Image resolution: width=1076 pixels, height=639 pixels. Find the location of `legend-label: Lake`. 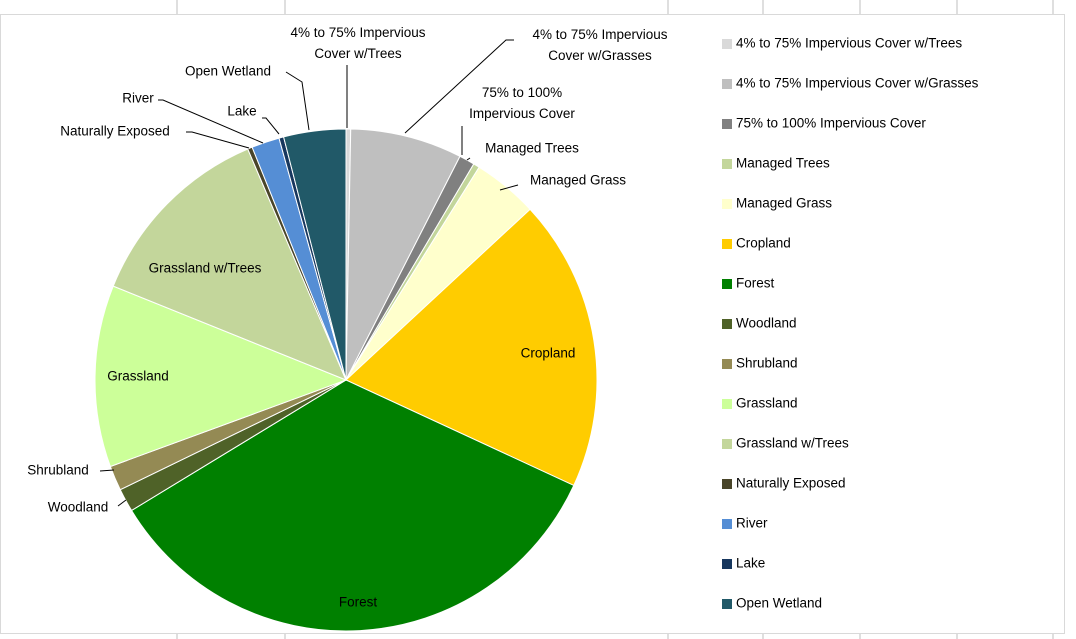

legend-label: Lake is located at coordinates (750, 563).